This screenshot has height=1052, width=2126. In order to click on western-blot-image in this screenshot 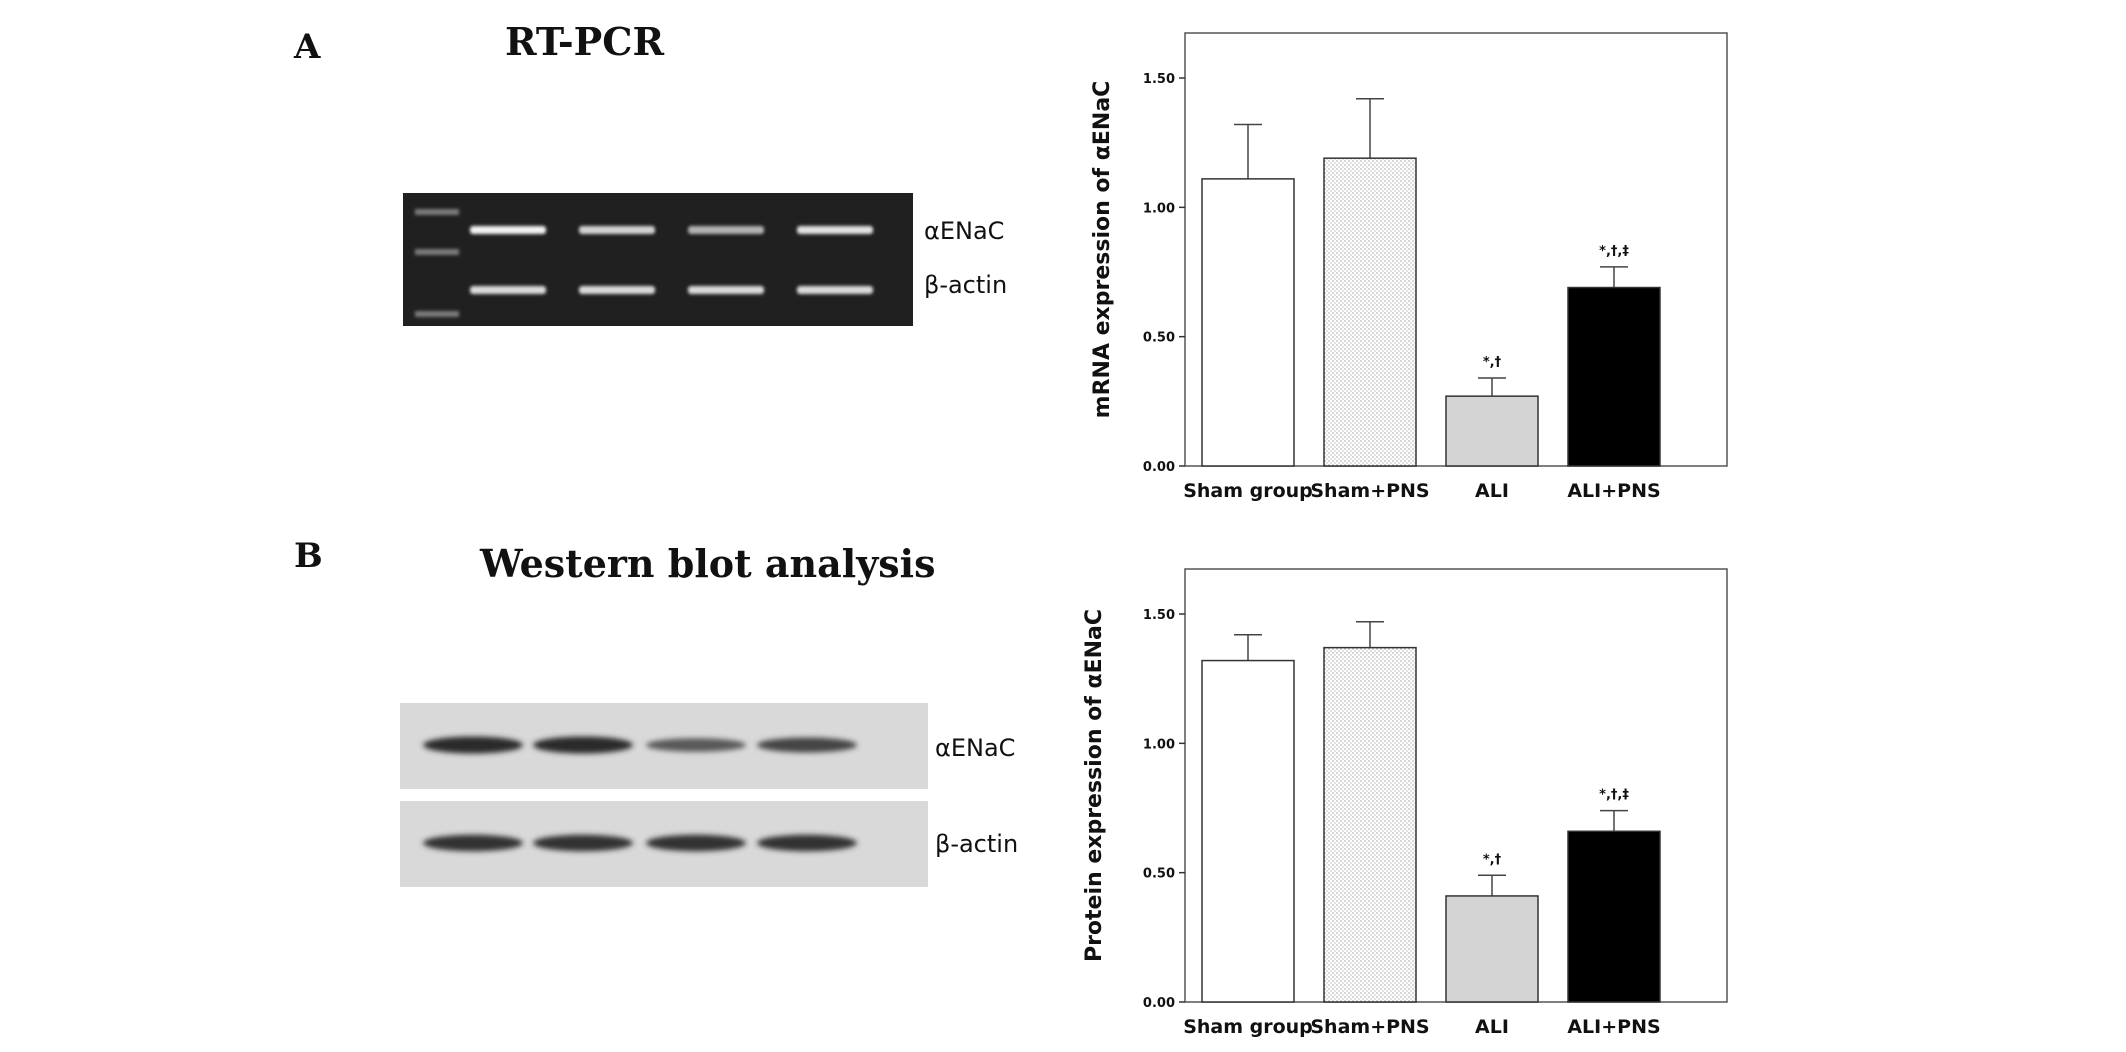, I will do `click(664, 795)`.